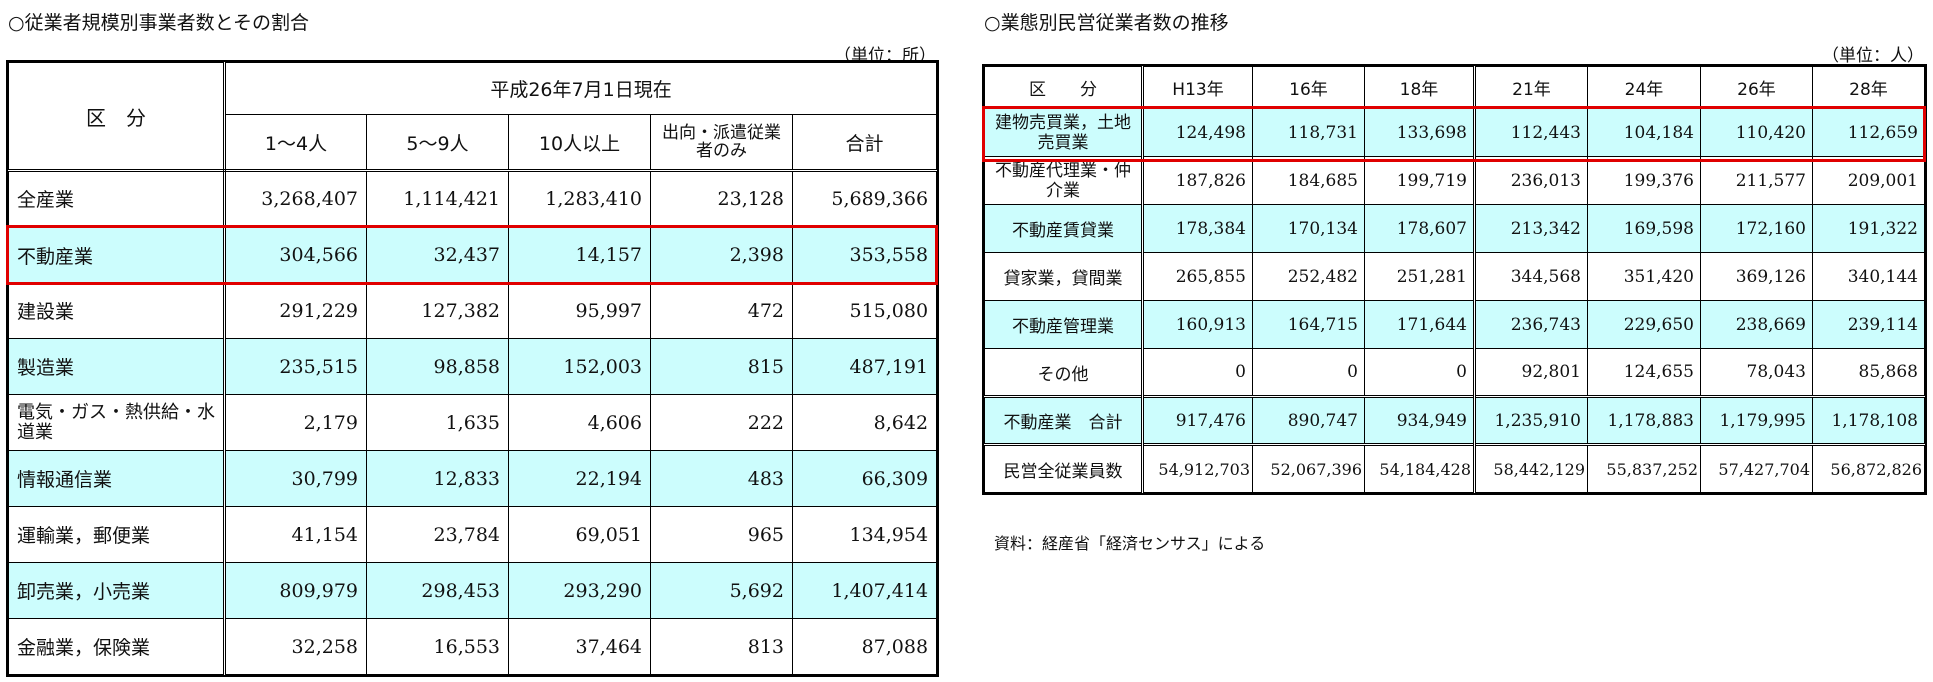  I want to click on cell-value: 52,067,396, so click(1308, 468).